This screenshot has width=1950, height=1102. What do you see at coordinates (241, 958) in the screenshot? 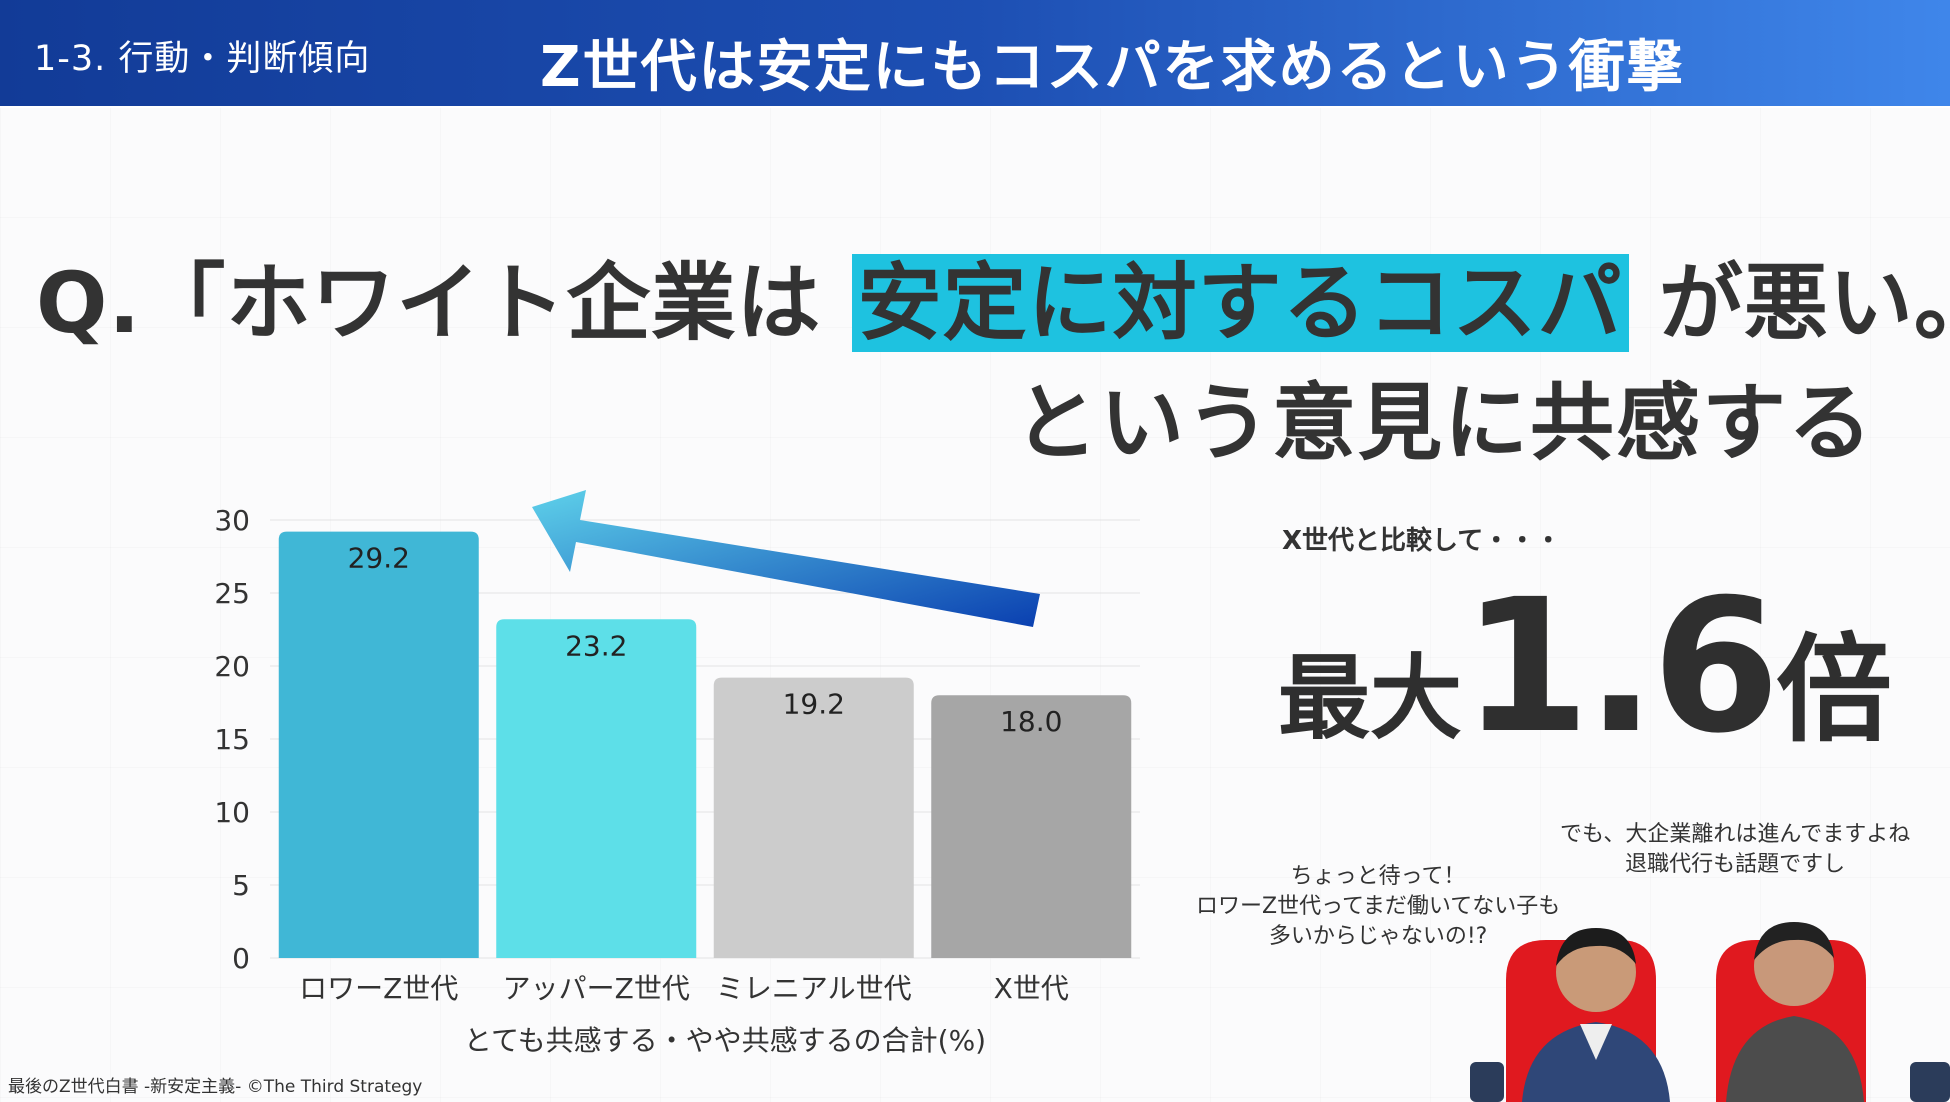
I see `y-tick-label: 0` at bounding box center [241, 958].